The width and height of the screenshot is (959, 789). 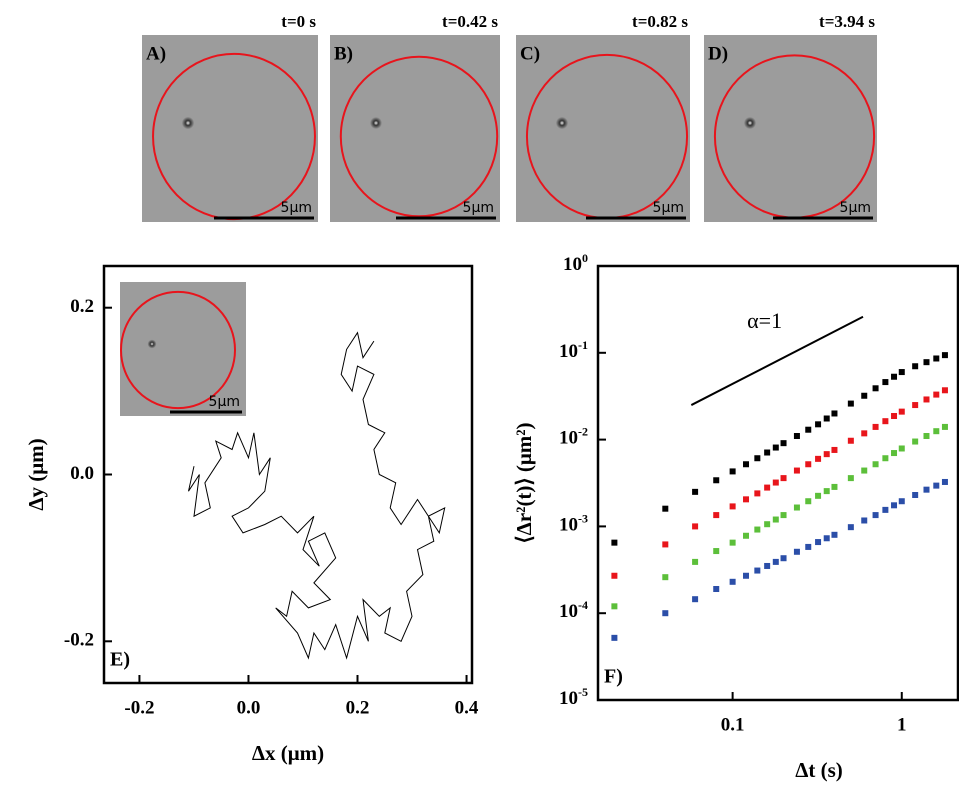 What do you see at coordinates (317, 495) in the screenshot?
I see `trajectory` at bounding box center [317, 495].